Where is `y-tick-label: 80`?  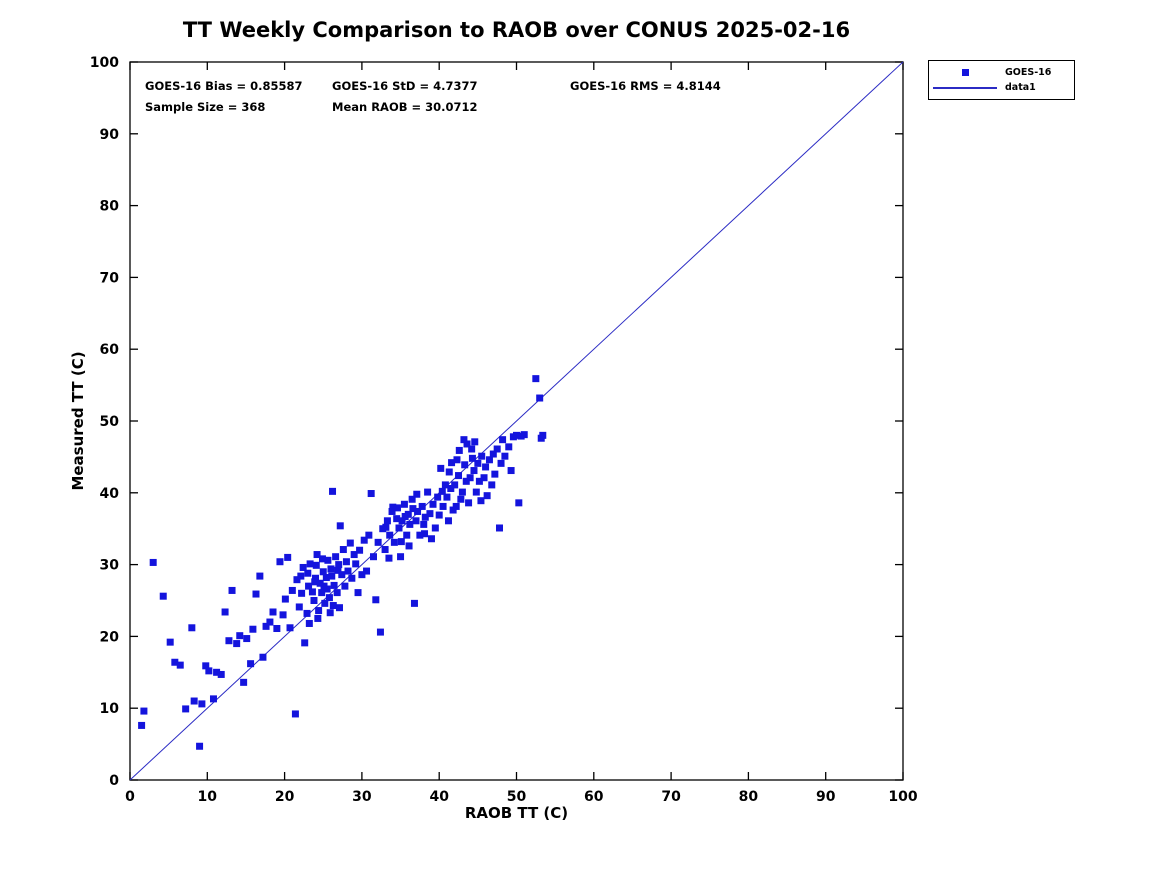
y-tick-label: 80 is located at coordinates (110, 207).